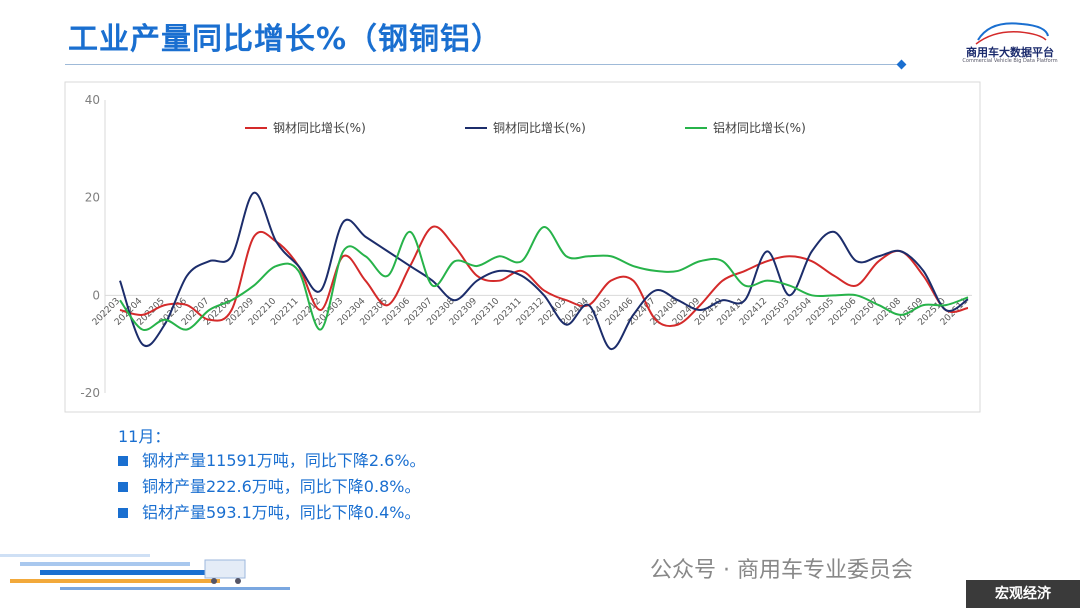  I want to click on note-item: 铜材产量222.6万吨，同比下降0.8%。, so click(272, 487).